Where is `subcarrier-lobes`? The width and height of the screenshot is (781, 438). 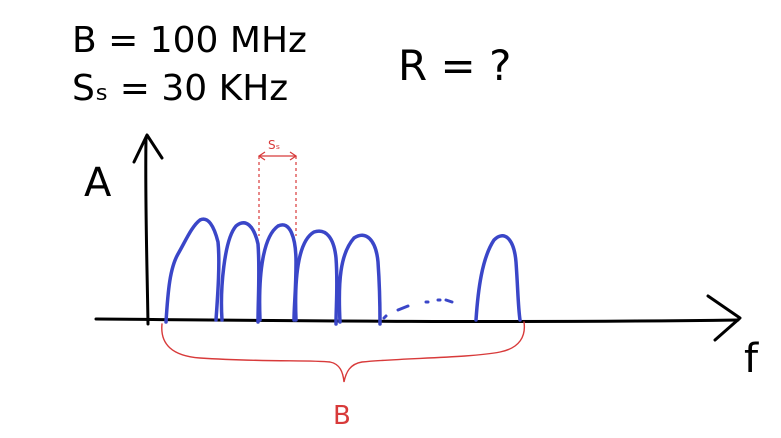
subcarrier-lobes is located at coordinates (343, 271).